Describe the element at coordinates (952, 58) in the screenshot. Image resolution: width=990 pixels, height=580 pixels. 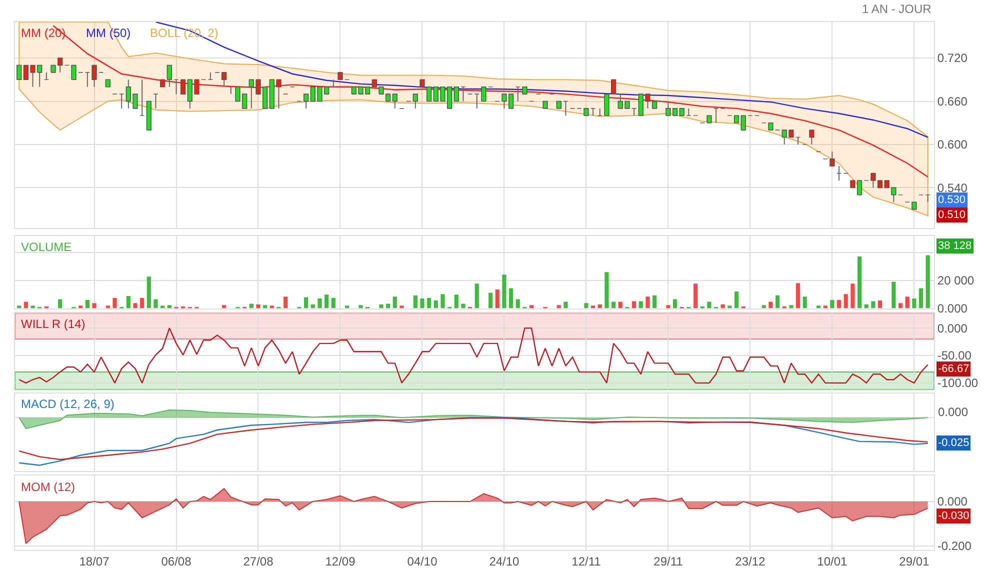
I see `y-tick-label: 0.720` at that location.